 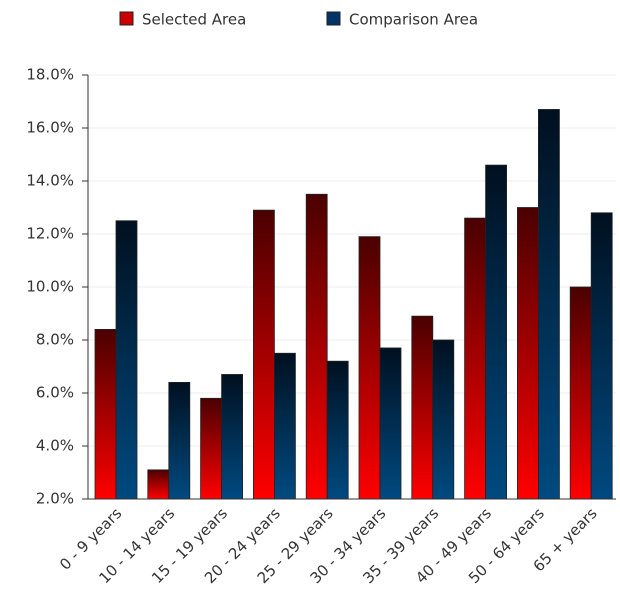 I want to click on y-tick-label: 18.0%, so click(x=50, y=75).